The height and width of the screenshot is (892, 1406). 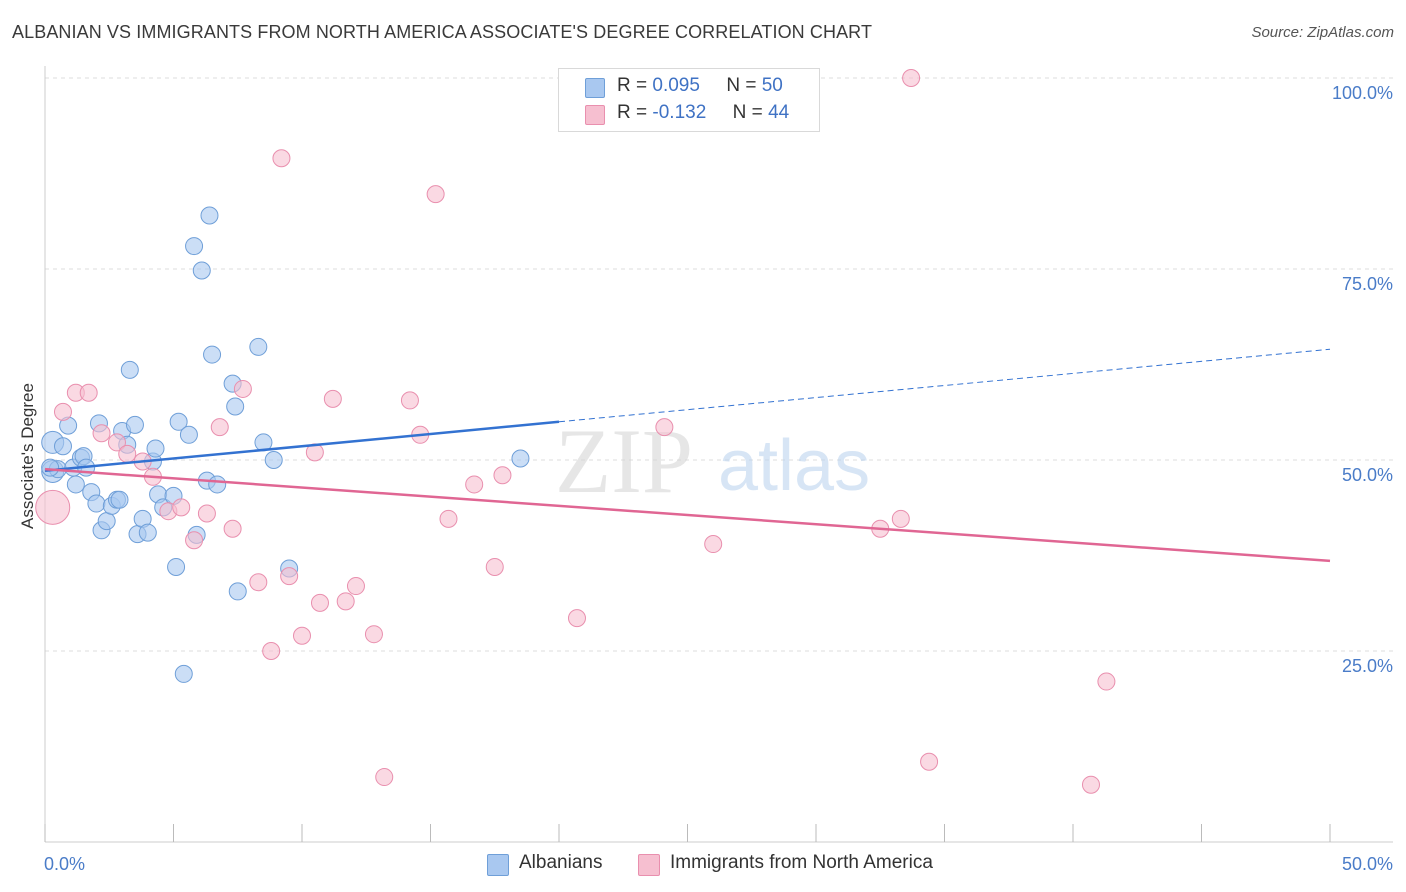 What do you see at coordinates (689, 100) in the screenshot?
I see `stats-legend: R = 0.095 N = 50 R = -0.132 N = 44` at bounding box center [689, 100].